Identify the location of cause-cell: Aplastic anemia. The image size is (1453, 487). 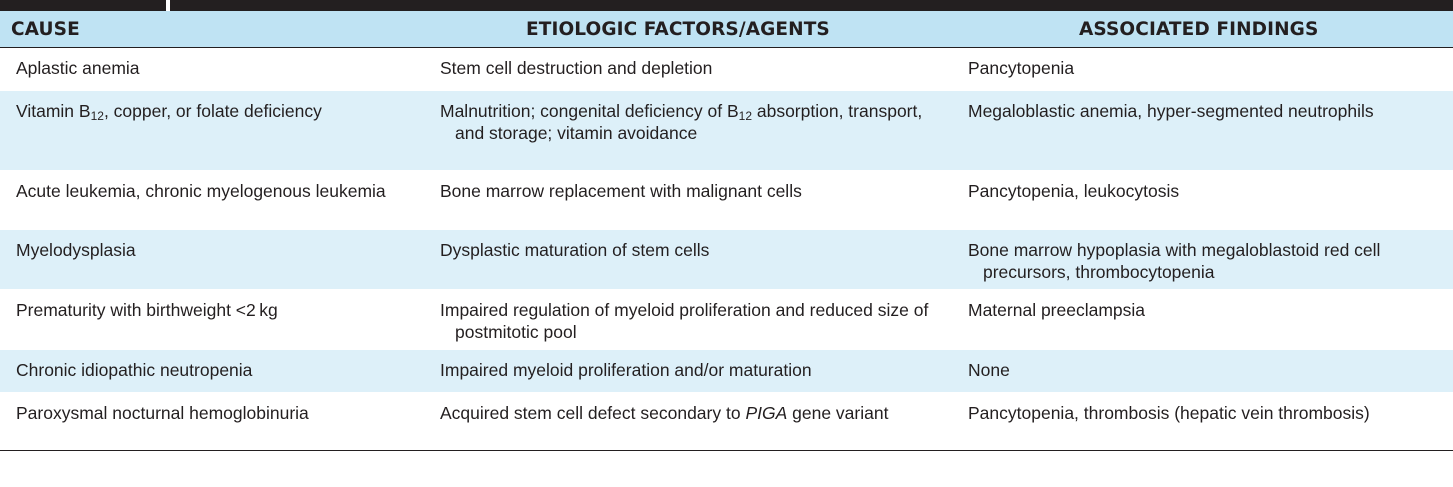
(215, 69).